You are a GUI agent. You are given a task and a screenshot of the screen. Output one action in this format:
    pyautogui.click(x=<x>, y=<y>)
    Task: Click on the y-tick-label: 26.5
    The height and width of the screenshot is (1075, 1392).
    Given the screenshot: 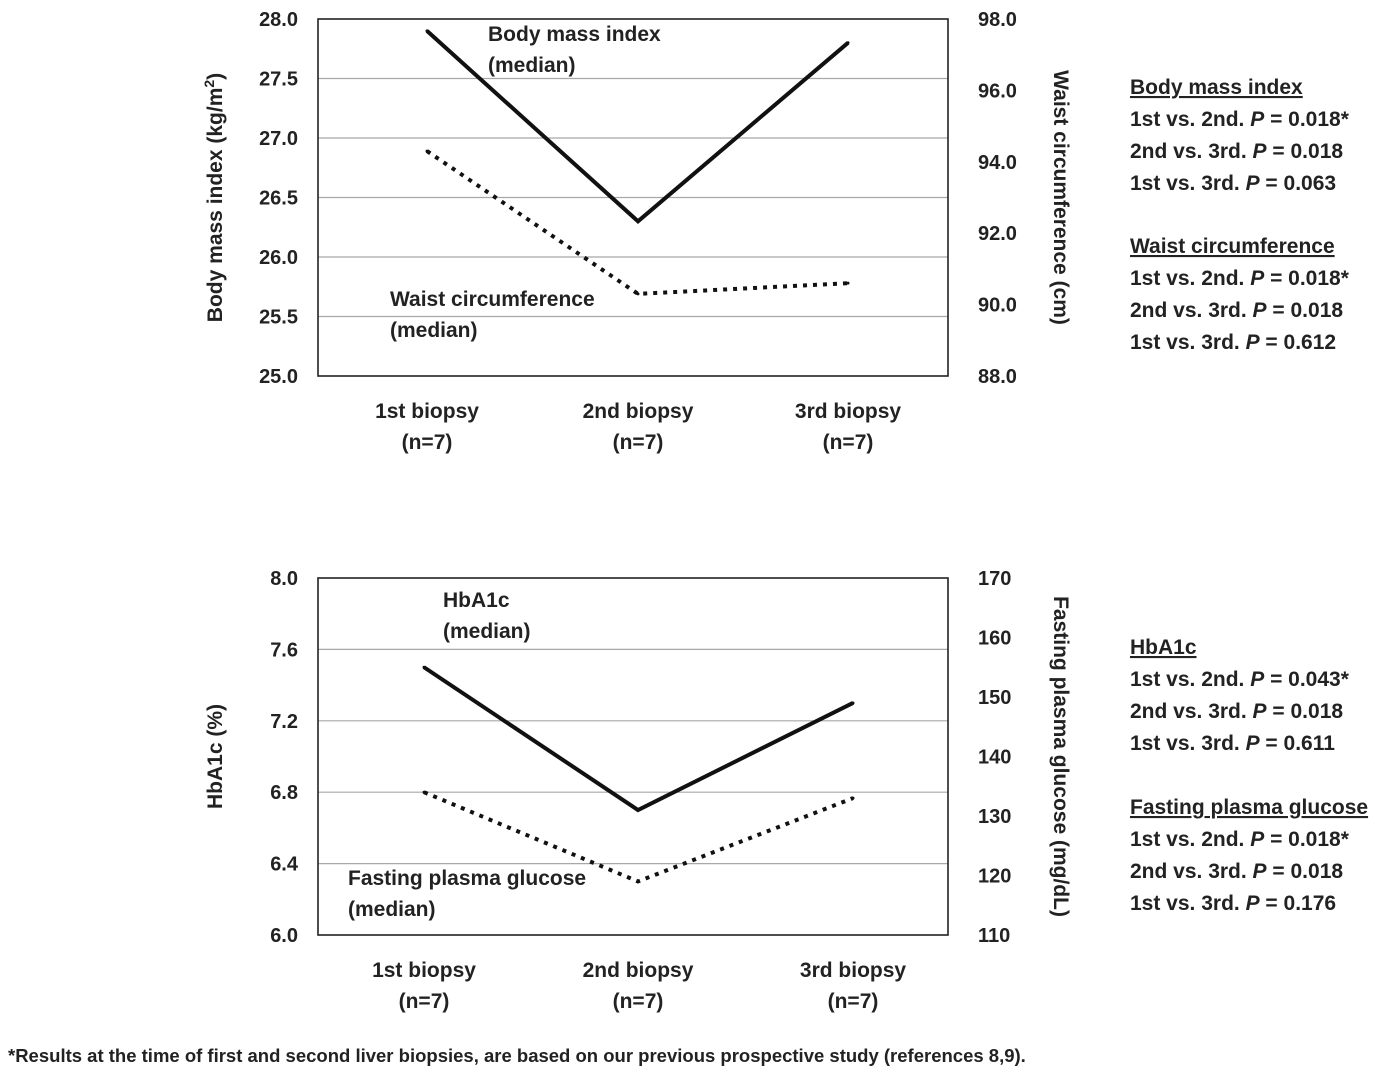 What is the action you would take?
    pyautogui.click(x=278, y=199)
    